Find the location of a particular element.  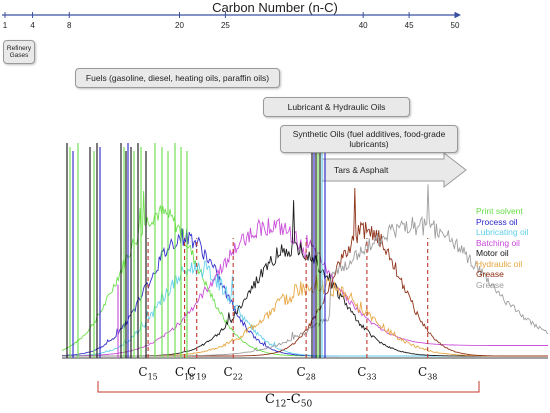

tick-label: 4 is located at coordinates (32, 25).